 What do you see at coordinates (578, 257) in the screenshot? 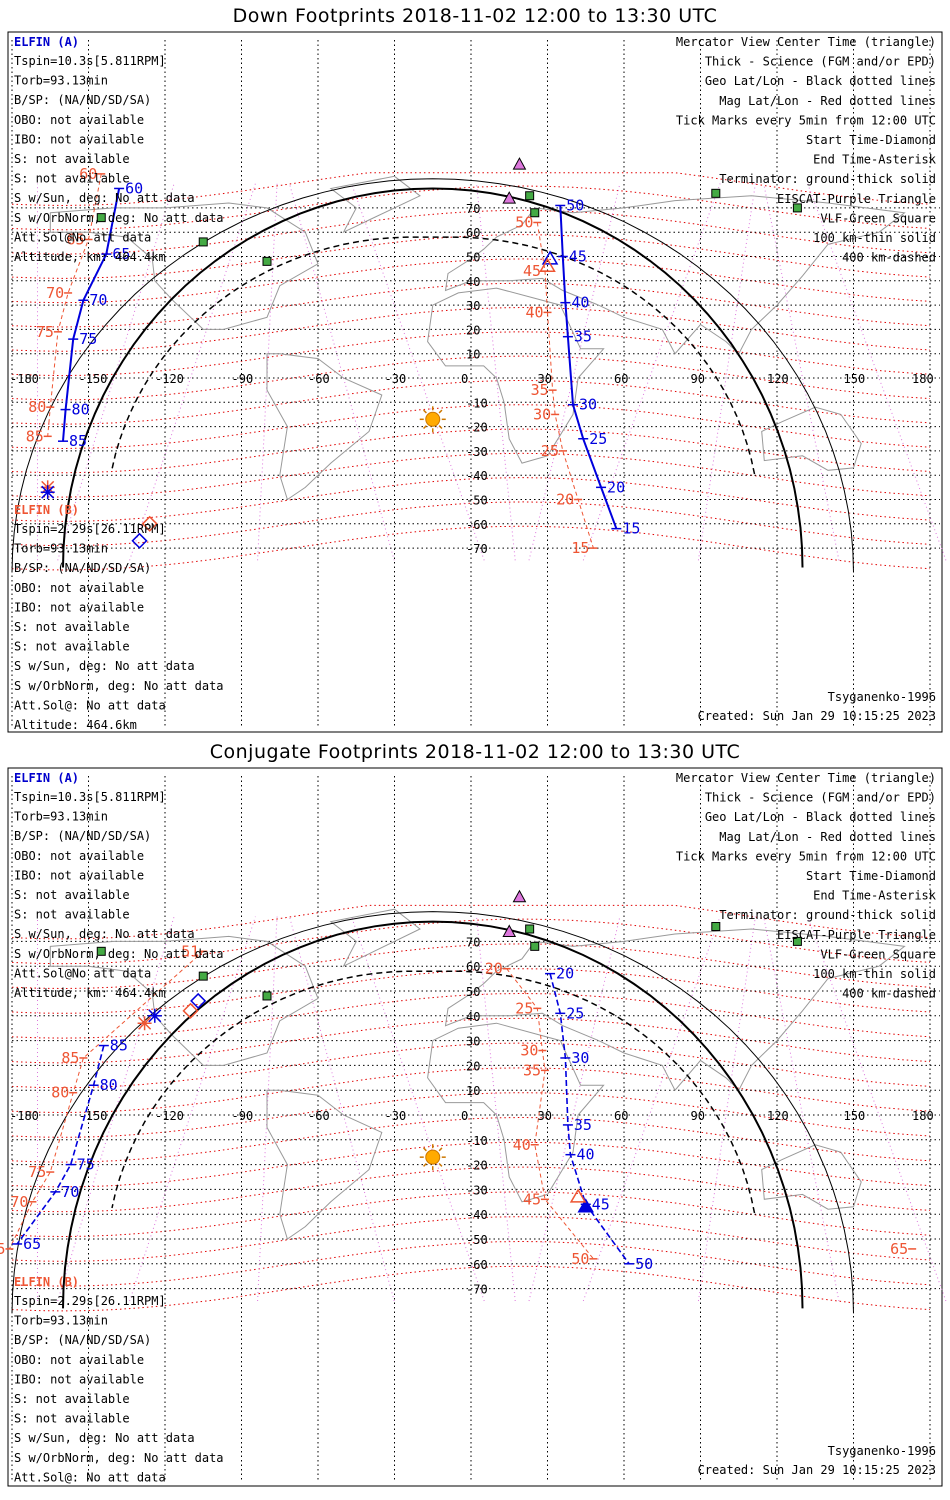
I see `tick-label-elfin-a: 45` at bounding box center [578, 257].